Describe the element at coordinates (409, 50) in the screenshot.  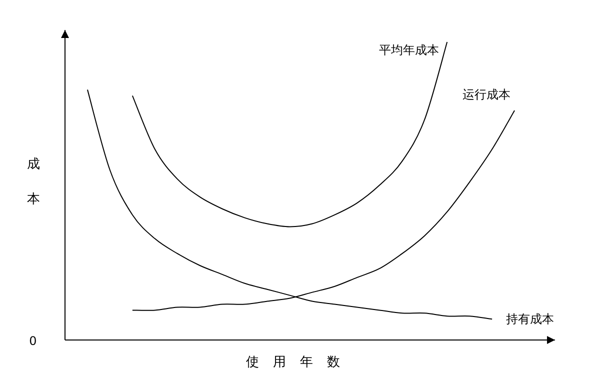
I see `series-label: 平均年成本` at that location.